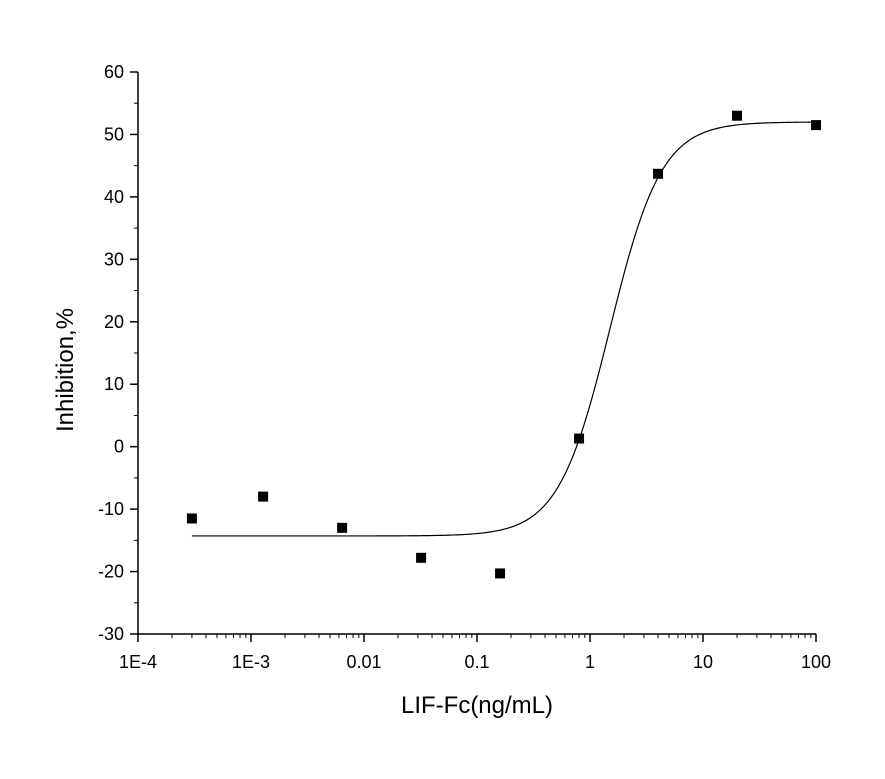  Describe the element at coordinates (703, 662) in the screenshot. I see `x-tick-label: 10` at that location.